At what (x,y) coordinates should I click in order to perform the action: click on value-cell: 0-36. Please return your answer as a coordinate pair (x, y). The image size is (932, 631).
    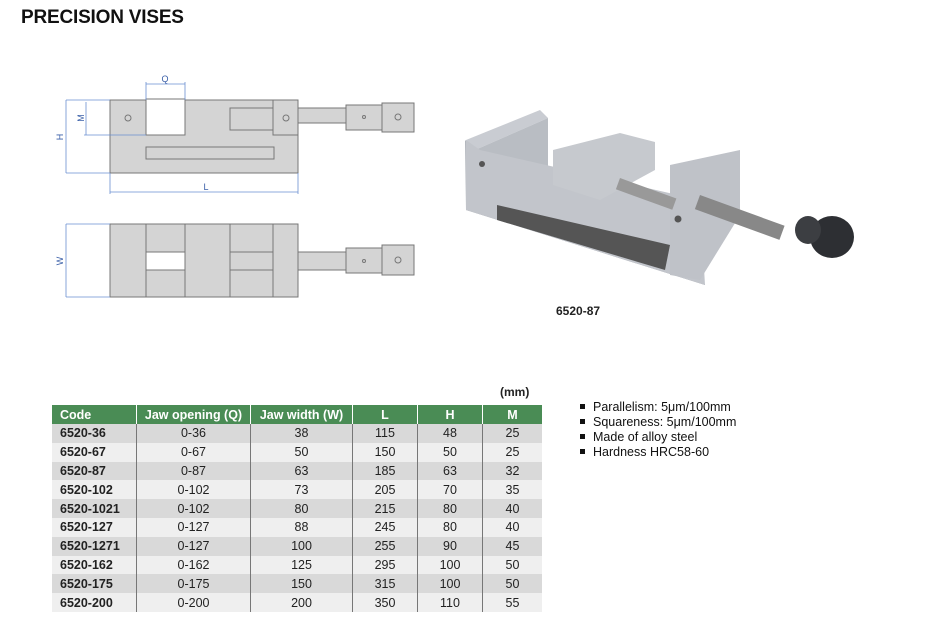
    Looking at the image, I should click on (193, 433).